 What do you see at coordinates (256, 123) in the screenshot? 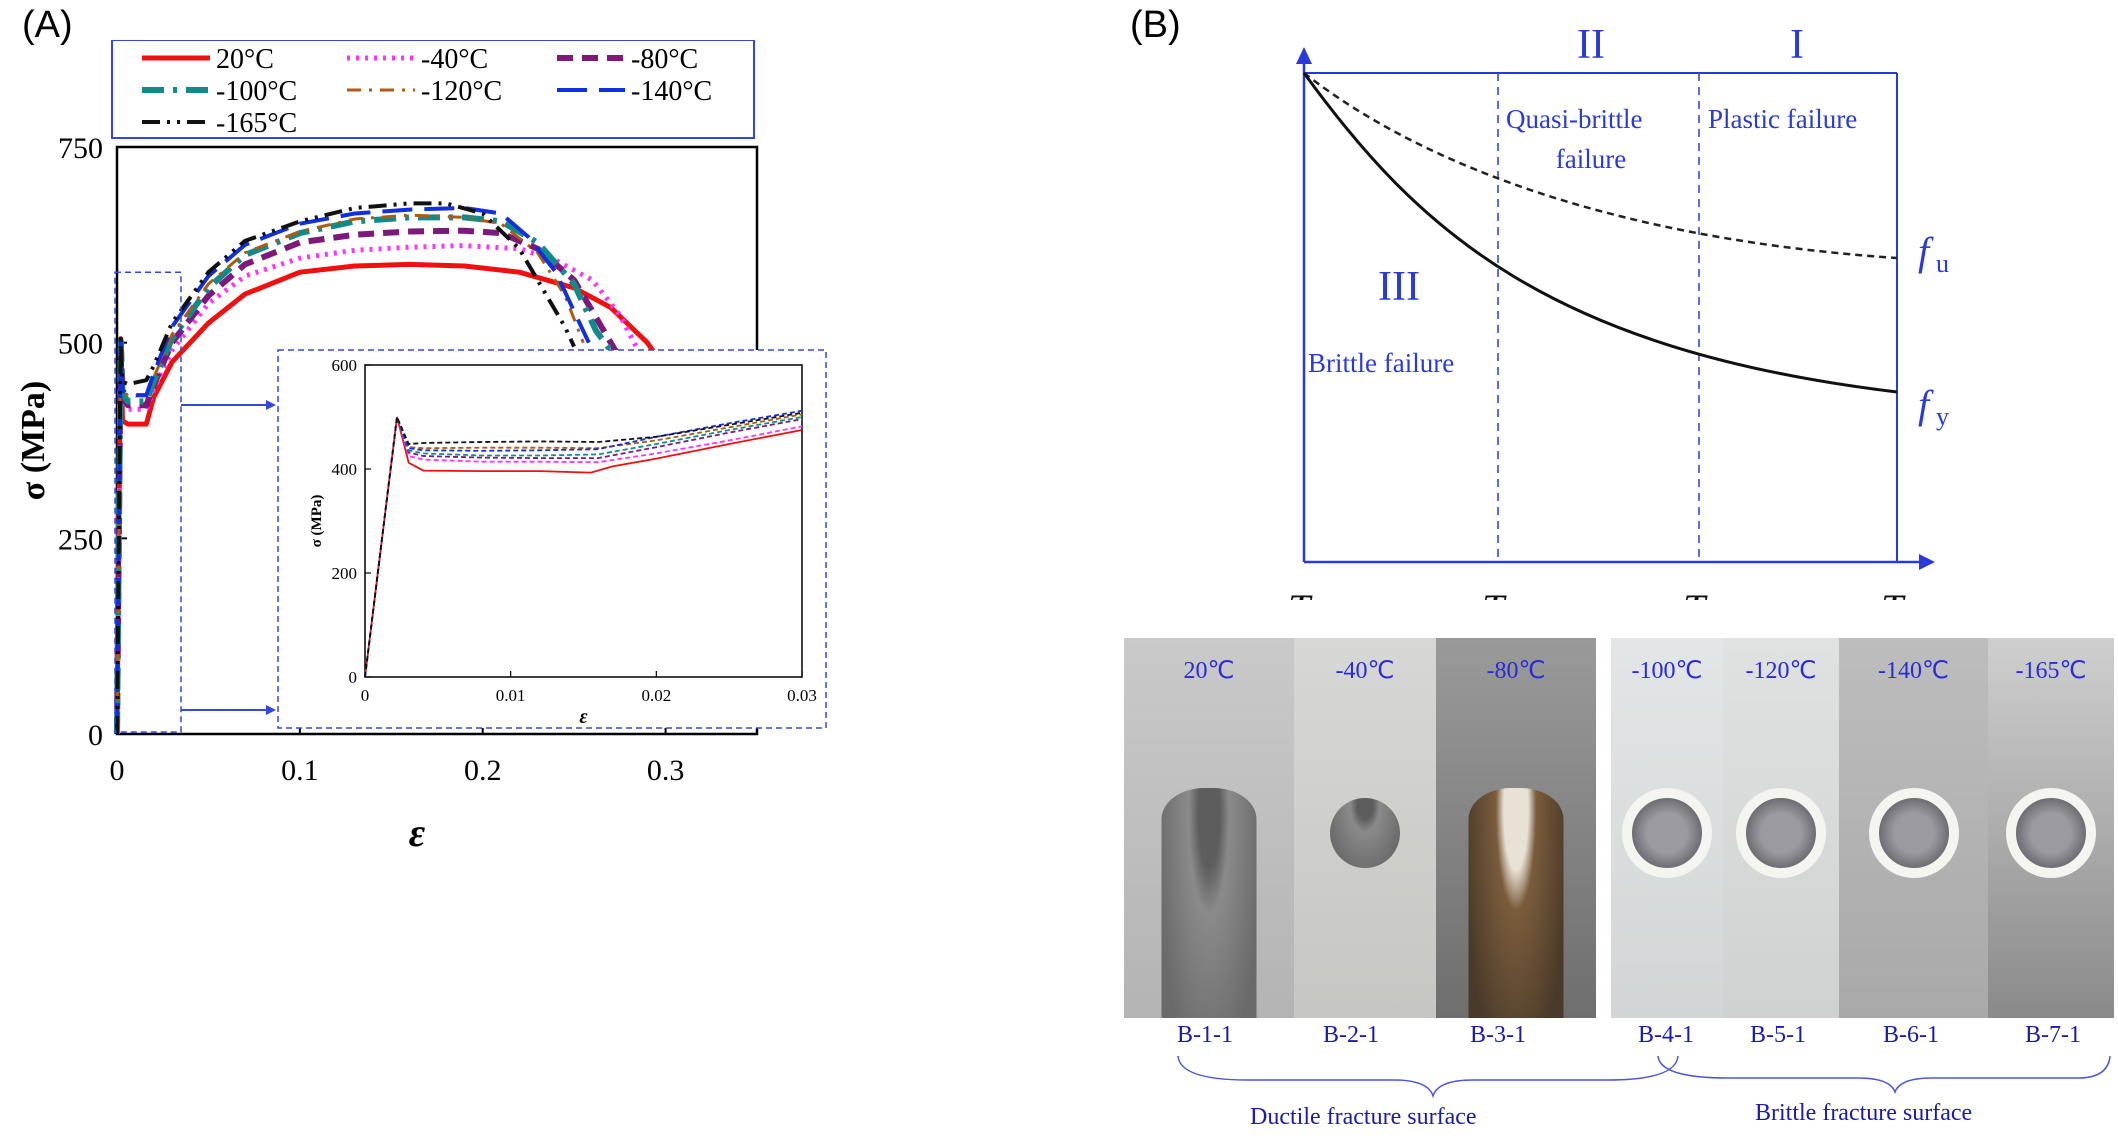
I see `legend-label: -165°C` at bounding box center [256, 123].